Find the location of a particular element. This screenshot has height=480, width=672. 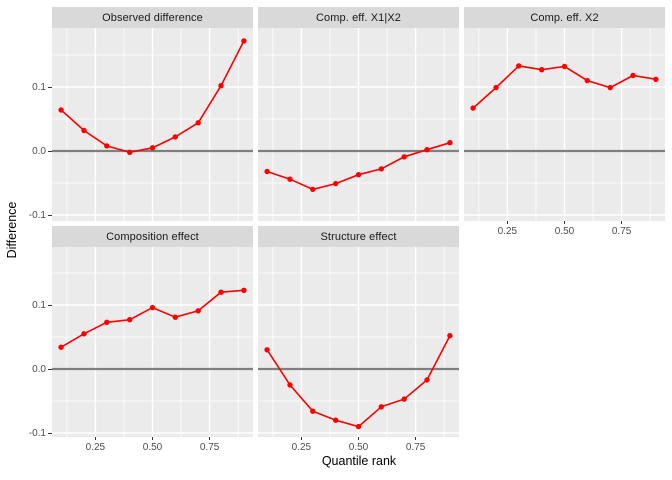

facet-strip-title: Composition effect is located at coordinates (152, 236).